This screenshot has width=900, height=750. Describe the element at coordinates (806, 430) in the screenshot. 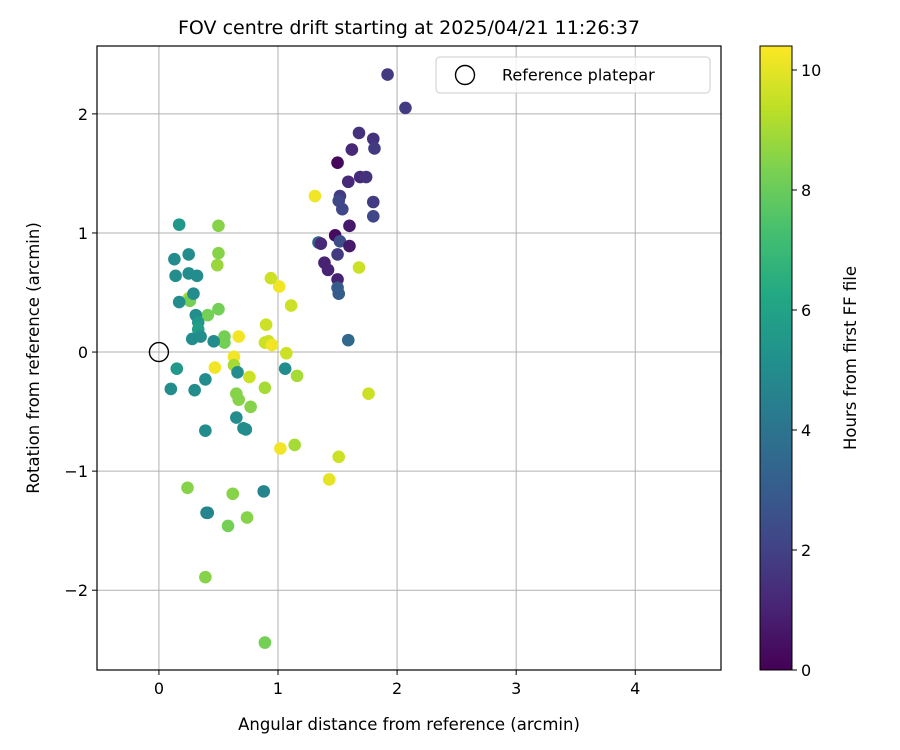

I see `colorbar-tick-label: 4` at that location.